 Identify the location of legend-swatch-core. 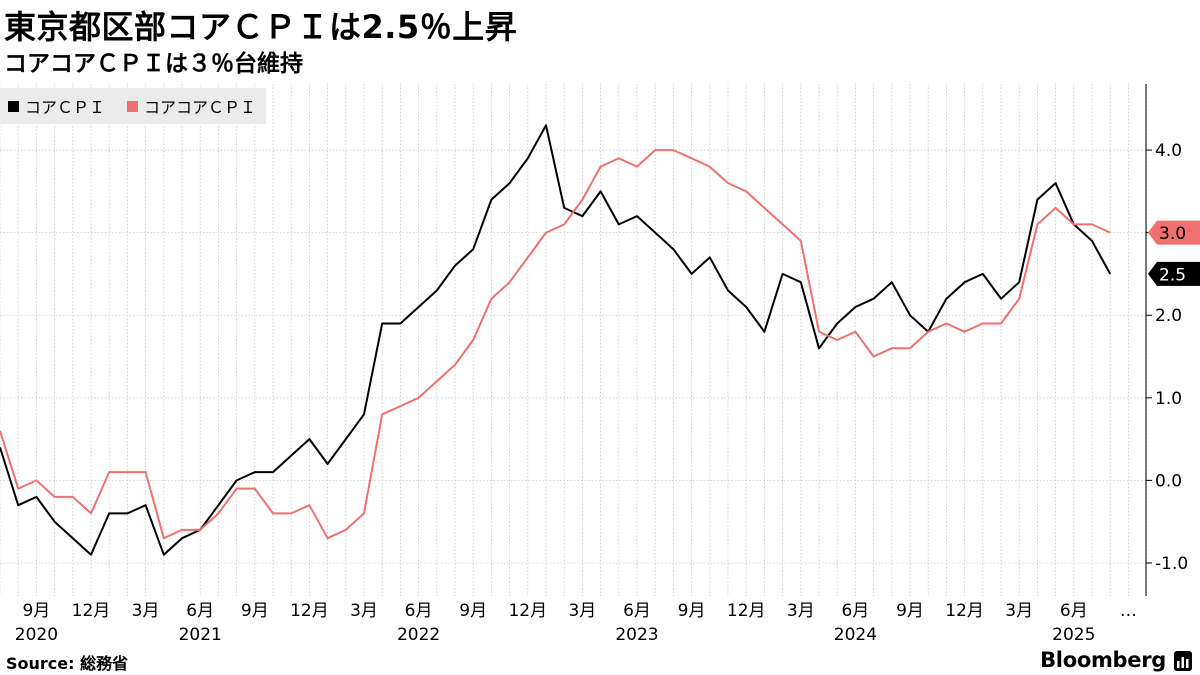
(13, 106).